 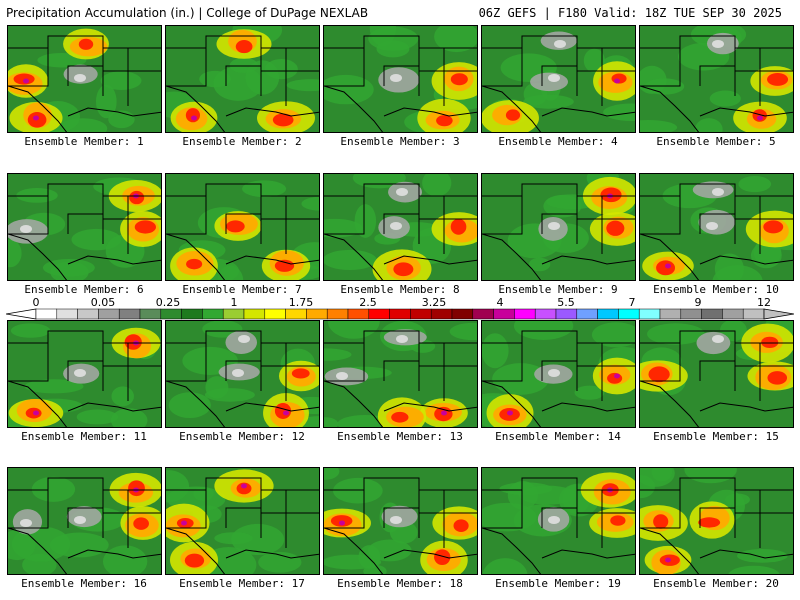 What do you see at coordinates (500, 302) in the screenshot?
I see `legend-tick-label: 4` at bounding box center [500, 302].